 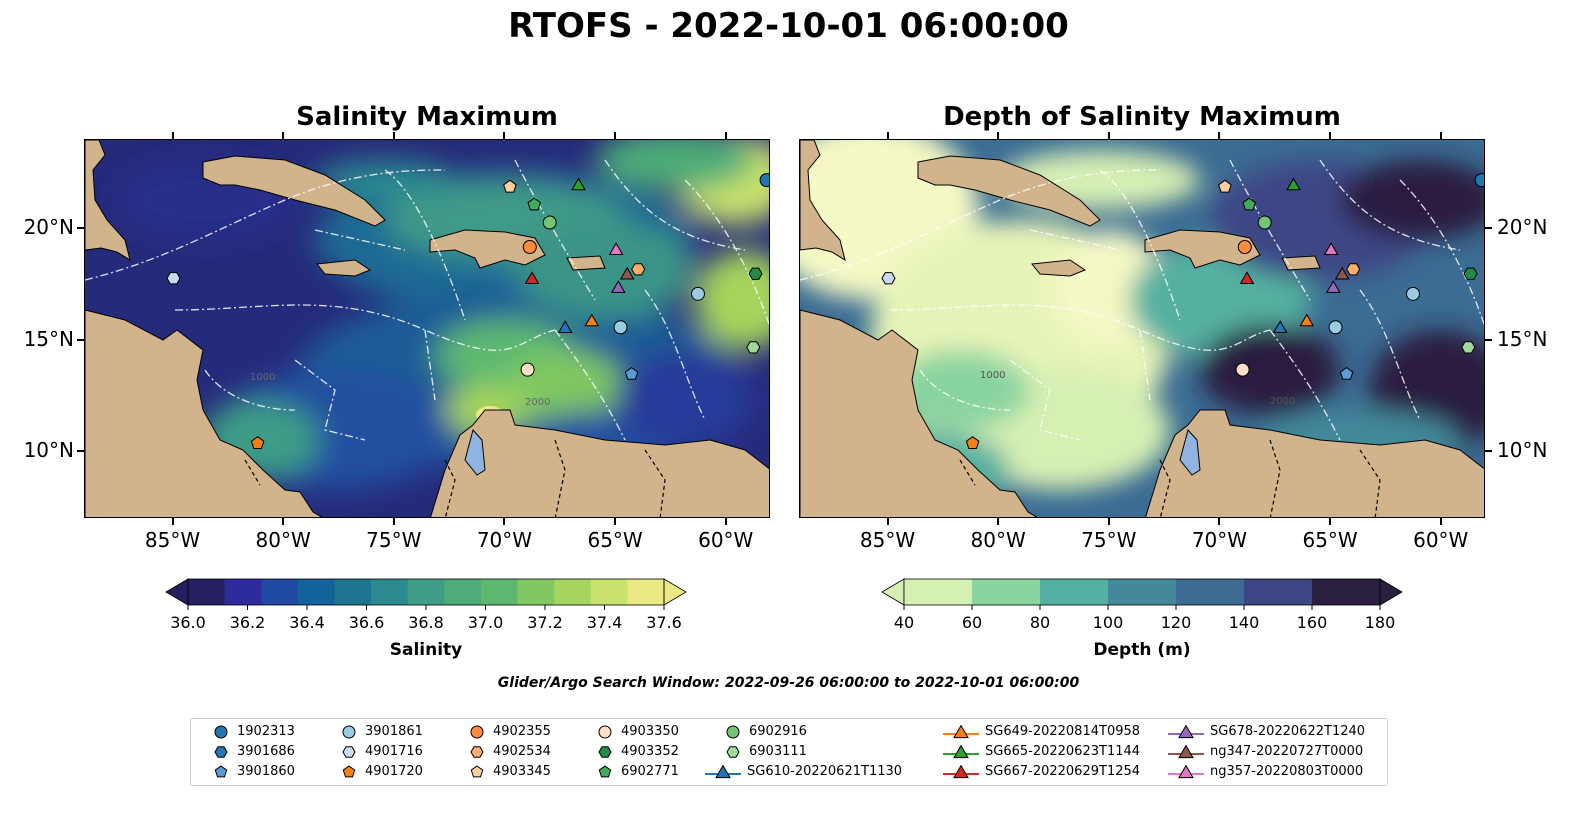 What do you see at coordinates (650, 771) in the screenshot?
I see `legend-label: 6902771` at bounding box center [650, 771].